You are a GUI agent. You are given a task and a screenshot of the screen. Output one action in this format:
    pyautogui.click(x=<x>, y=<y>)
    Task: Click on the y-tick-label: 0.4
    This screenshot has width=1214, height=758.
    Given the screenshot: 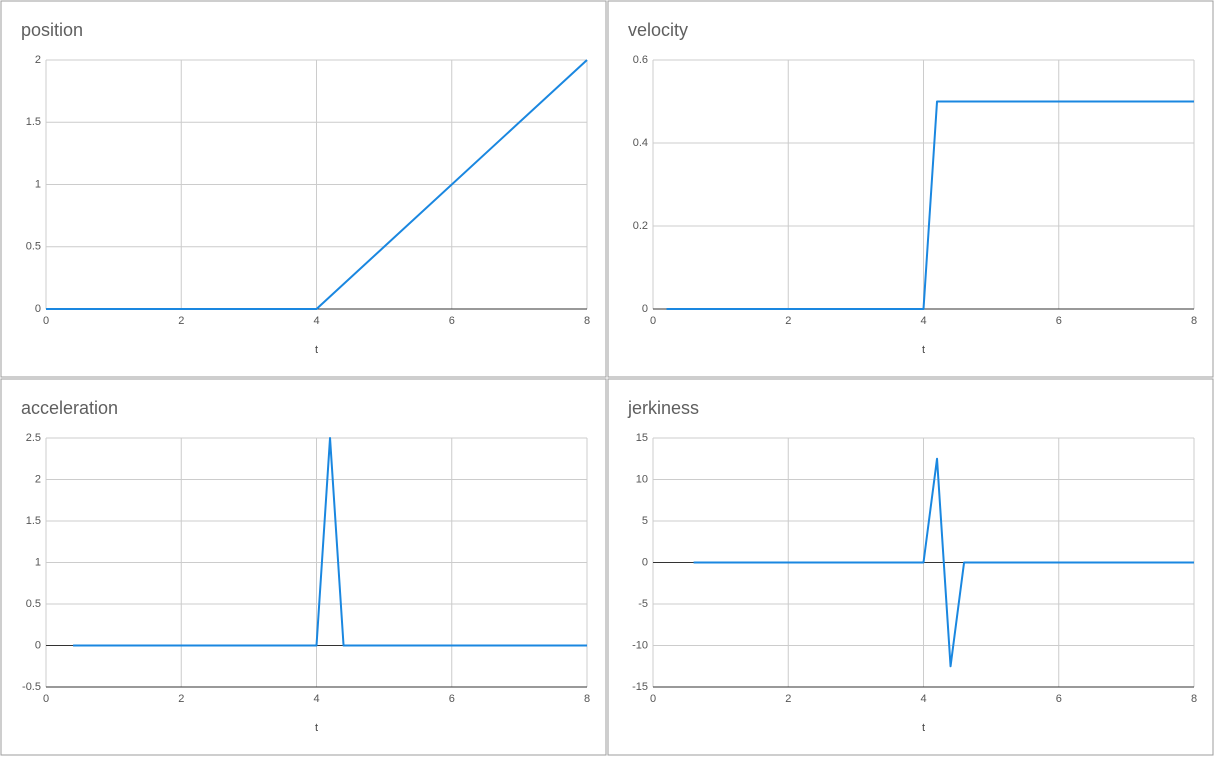 What is the action you would take?
    pyautogui.click(x=640, y=143)
    